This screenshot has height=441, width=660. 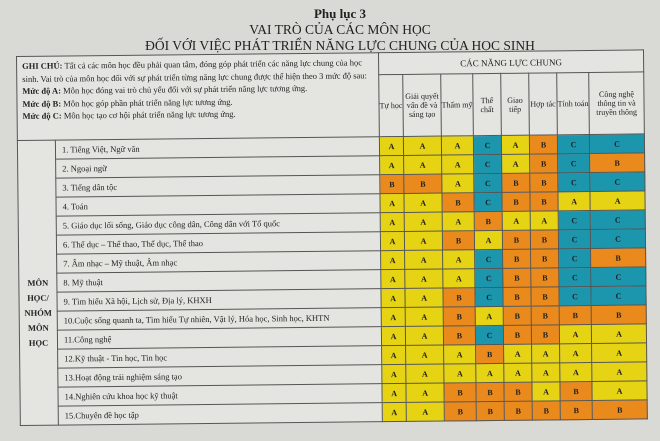 What do you see at coordinates (543, 104) in the screenshot?
I see `column-header: Hợp tác` at bounding box center [543, 104].